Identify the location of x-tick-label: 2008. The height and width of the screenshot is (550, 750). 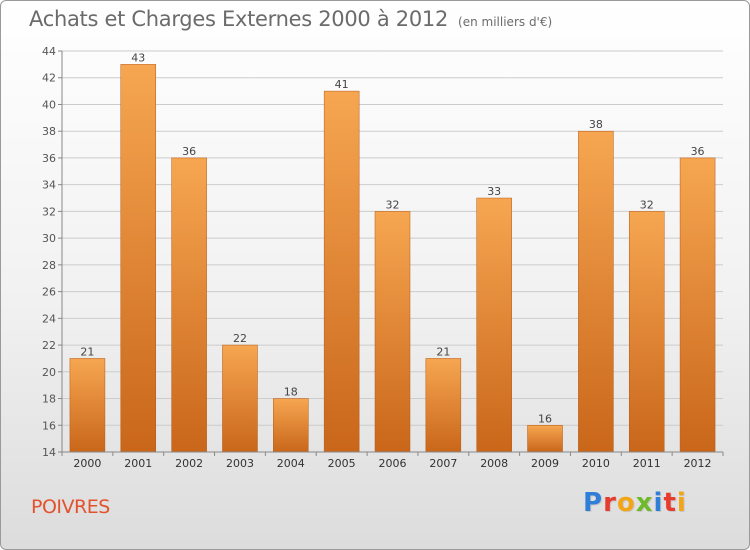
(494, 463).